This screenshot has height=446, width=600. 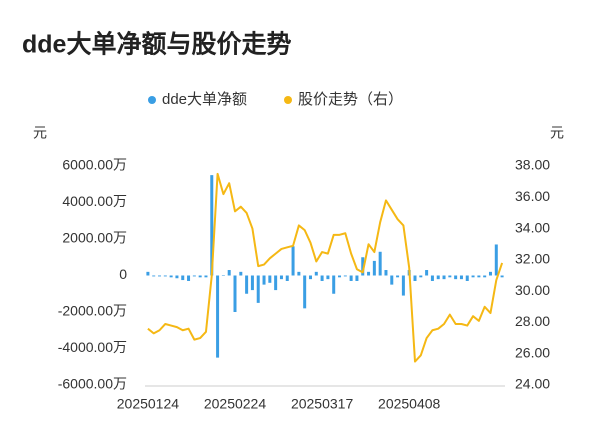 I want to click on legend-label: 股价走势（右）, so click(x=350, y=99).